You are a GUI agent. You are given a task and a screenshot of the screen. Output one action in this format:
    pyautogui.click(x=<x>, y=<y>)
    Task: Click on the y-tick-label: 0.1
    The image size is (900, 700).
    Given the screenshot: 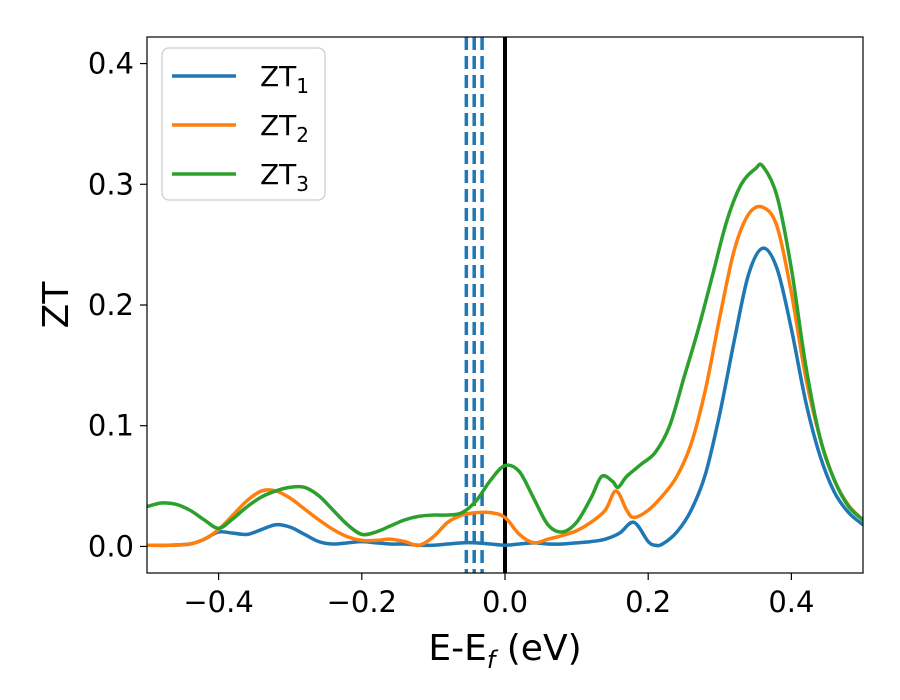 What is the action you would take?
    pyautogui.click(x=111, y=426)
    